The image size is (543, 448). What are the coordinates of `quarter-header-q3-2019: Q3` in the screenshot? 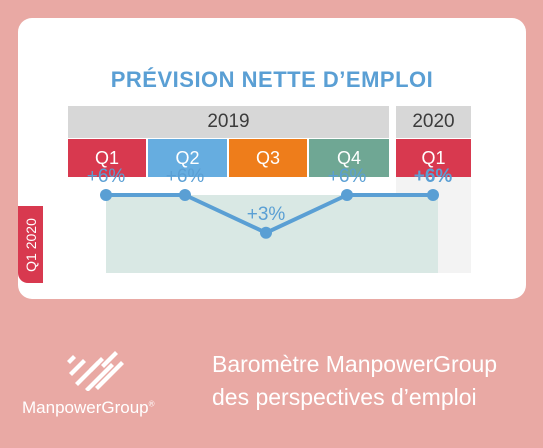 It's located at (268, 158).